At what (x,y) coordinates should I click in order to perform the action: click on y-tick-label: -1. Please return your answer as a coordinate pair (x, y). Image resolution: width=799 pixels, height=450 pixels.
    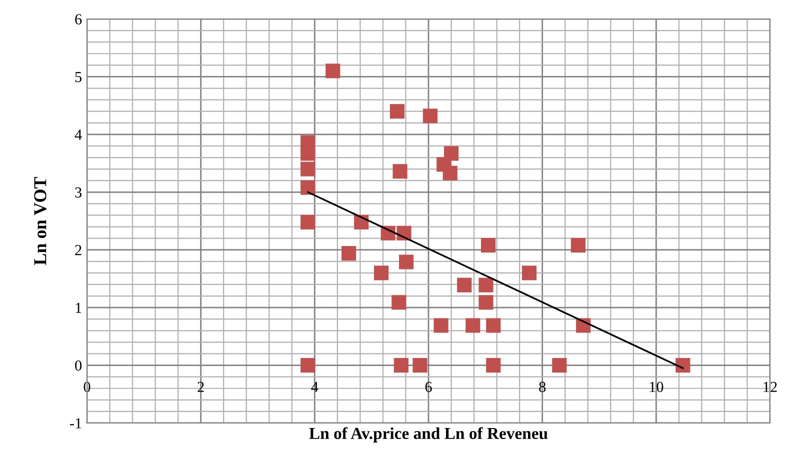
    Looking at the image, I should click on (76, 423).